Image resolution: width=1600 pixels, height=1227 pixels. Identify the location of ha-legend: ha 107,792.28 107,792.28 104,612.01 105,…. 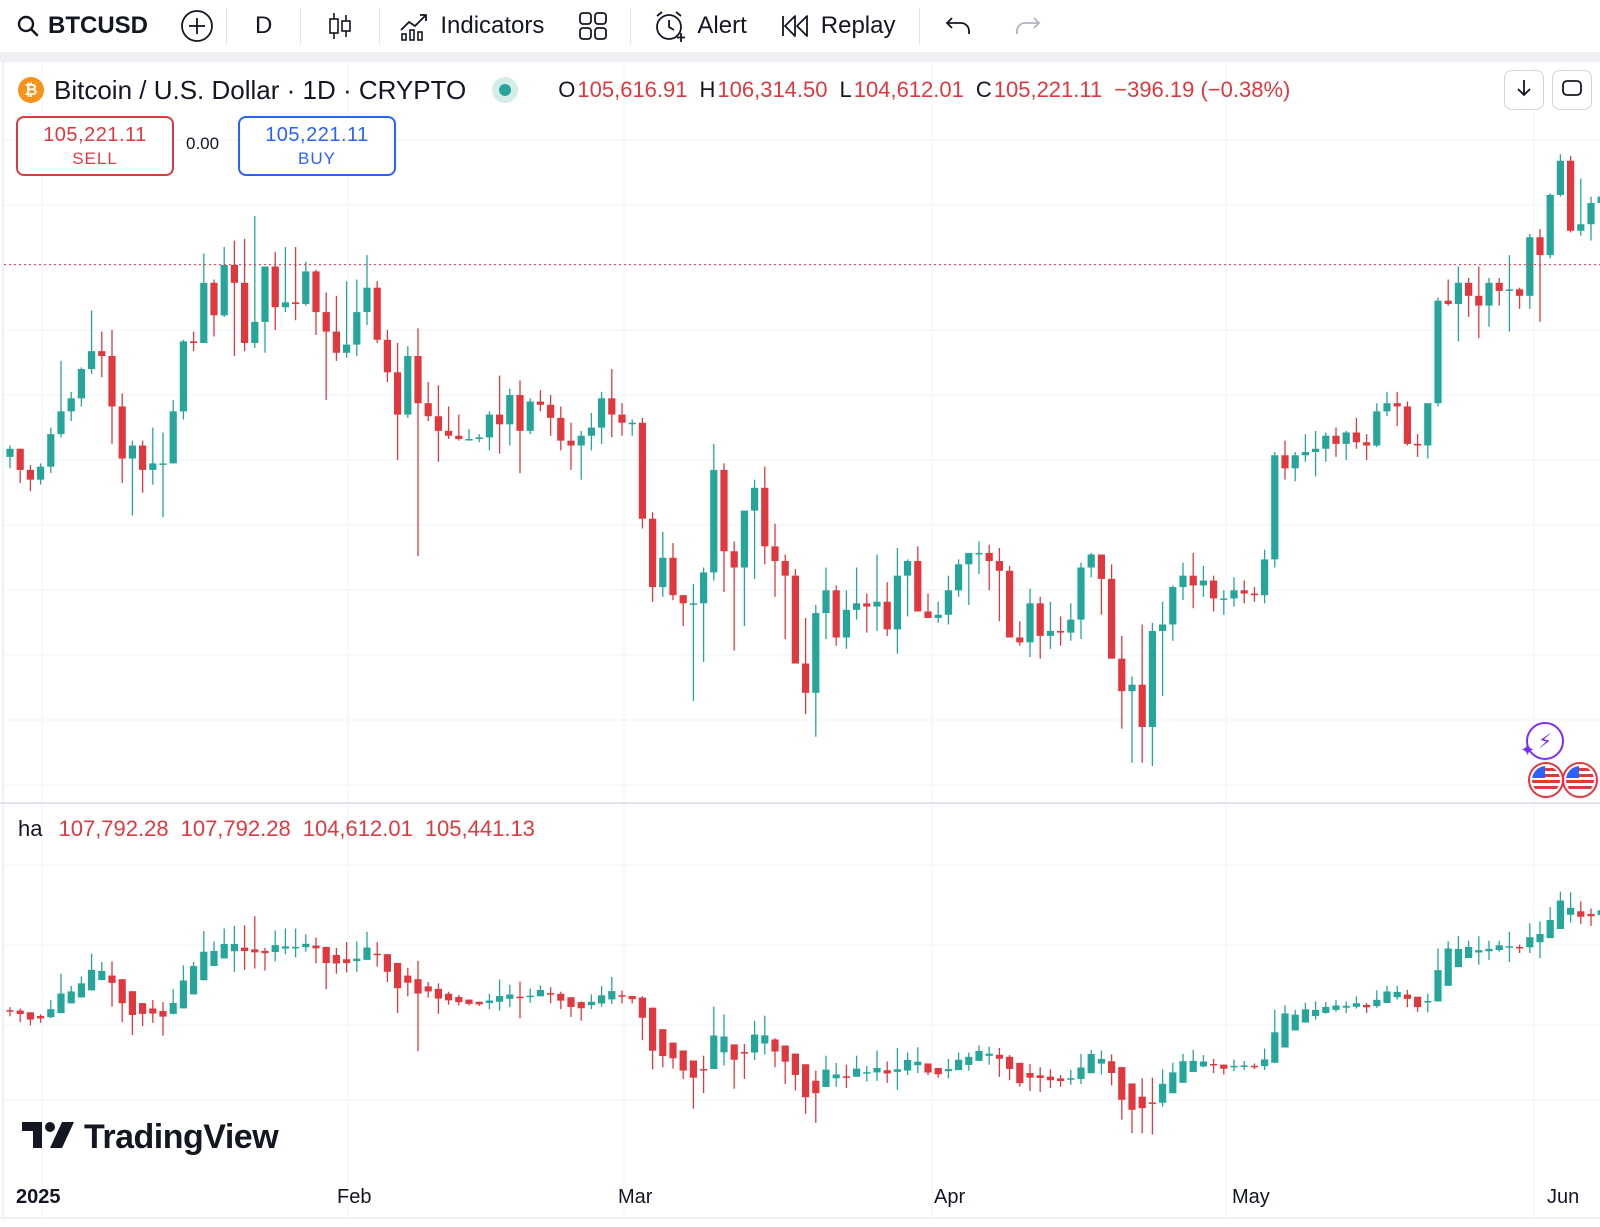
(282, 829).